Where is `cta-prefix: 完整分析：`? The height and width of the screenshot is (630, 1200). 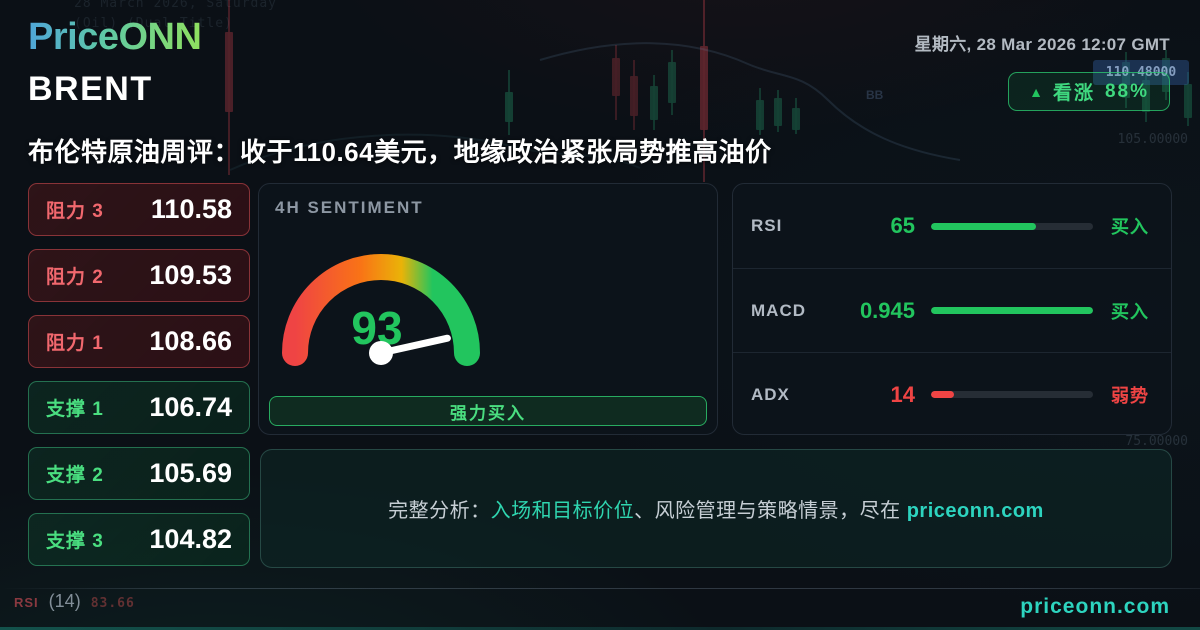
cta-prefix: 完整分析： is located at coordinates (439, 511).